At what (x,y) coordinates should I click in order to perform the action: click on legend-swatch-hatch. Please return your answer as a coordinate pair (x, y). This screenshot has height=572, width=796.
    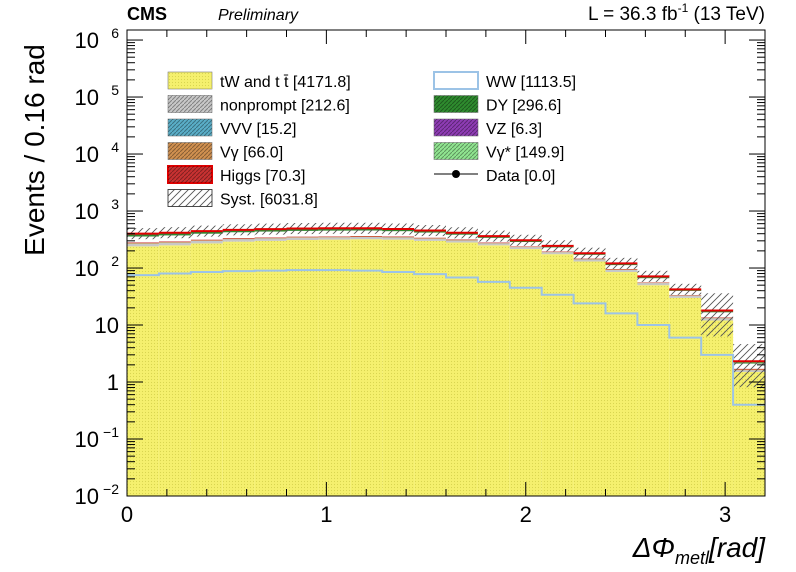
    Looking at the image, I should click on (190, 198).